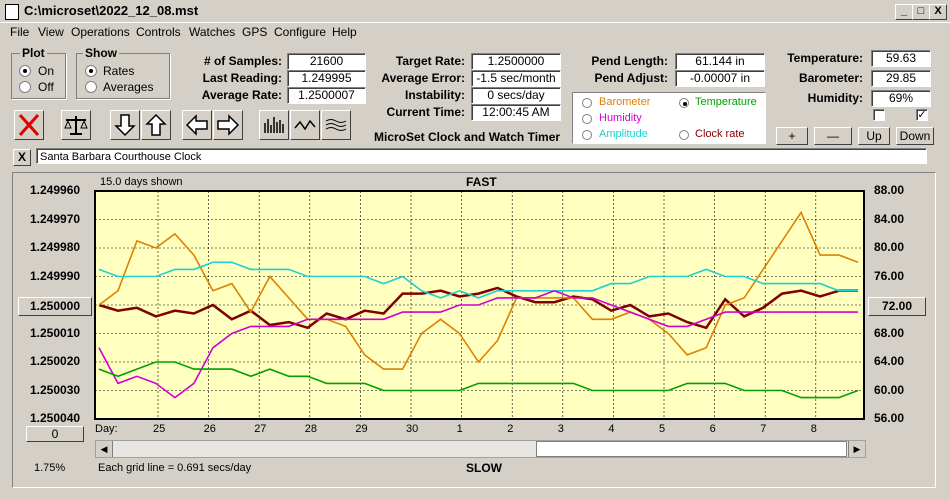 This screenshot has height=500, width=950. Describe the element at coordinates (91, 71) in the screenshot. I see `show-rates-radio` at that location.